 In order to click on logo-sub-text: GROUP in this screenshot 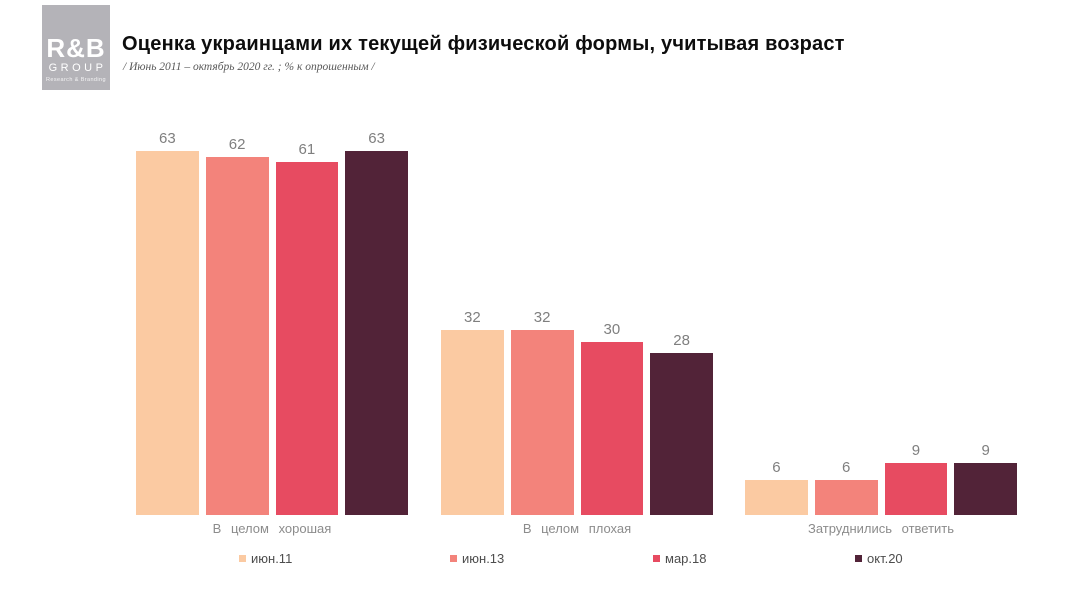, I will do `click(77, 67)`.